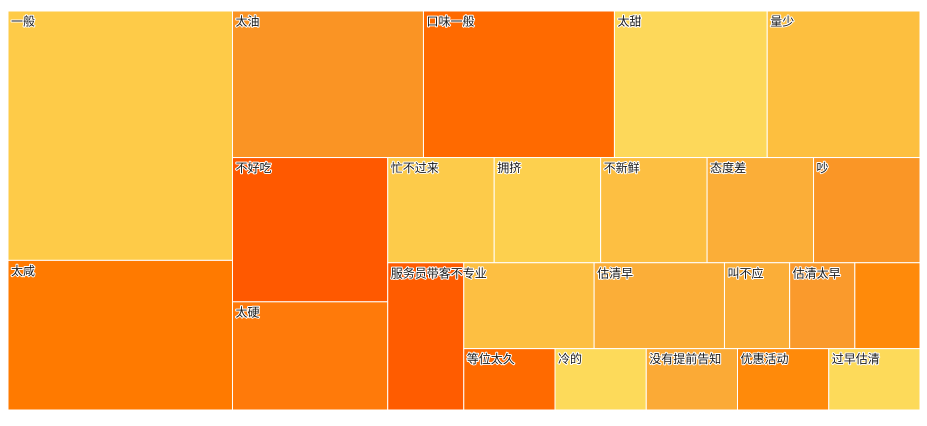 This screenshot has width=927, height=426. Describe the element at coordinates (450, 21) in the screenshot. I see `cell-label: 口味一般` at that location.